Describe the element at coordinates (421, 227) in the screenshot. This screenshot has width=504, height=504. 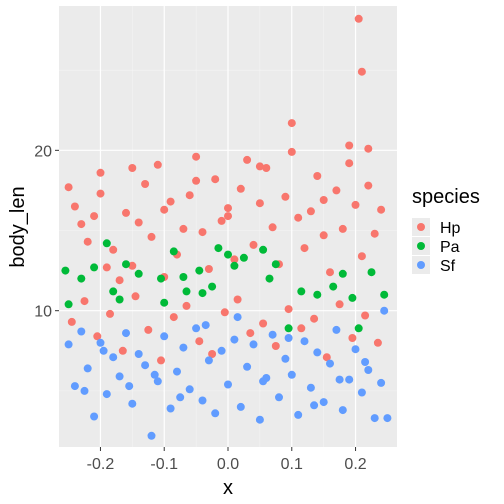
I see `legend-key-hp` at that location.